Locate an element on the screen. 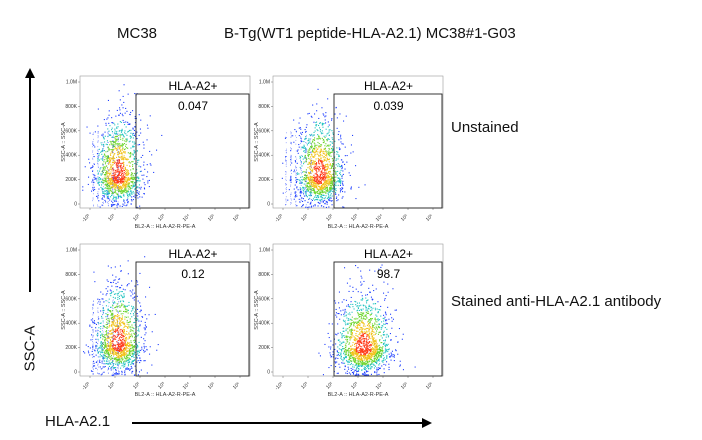  gate-percent-label: 0.12 is located at coordinates (193, 274).